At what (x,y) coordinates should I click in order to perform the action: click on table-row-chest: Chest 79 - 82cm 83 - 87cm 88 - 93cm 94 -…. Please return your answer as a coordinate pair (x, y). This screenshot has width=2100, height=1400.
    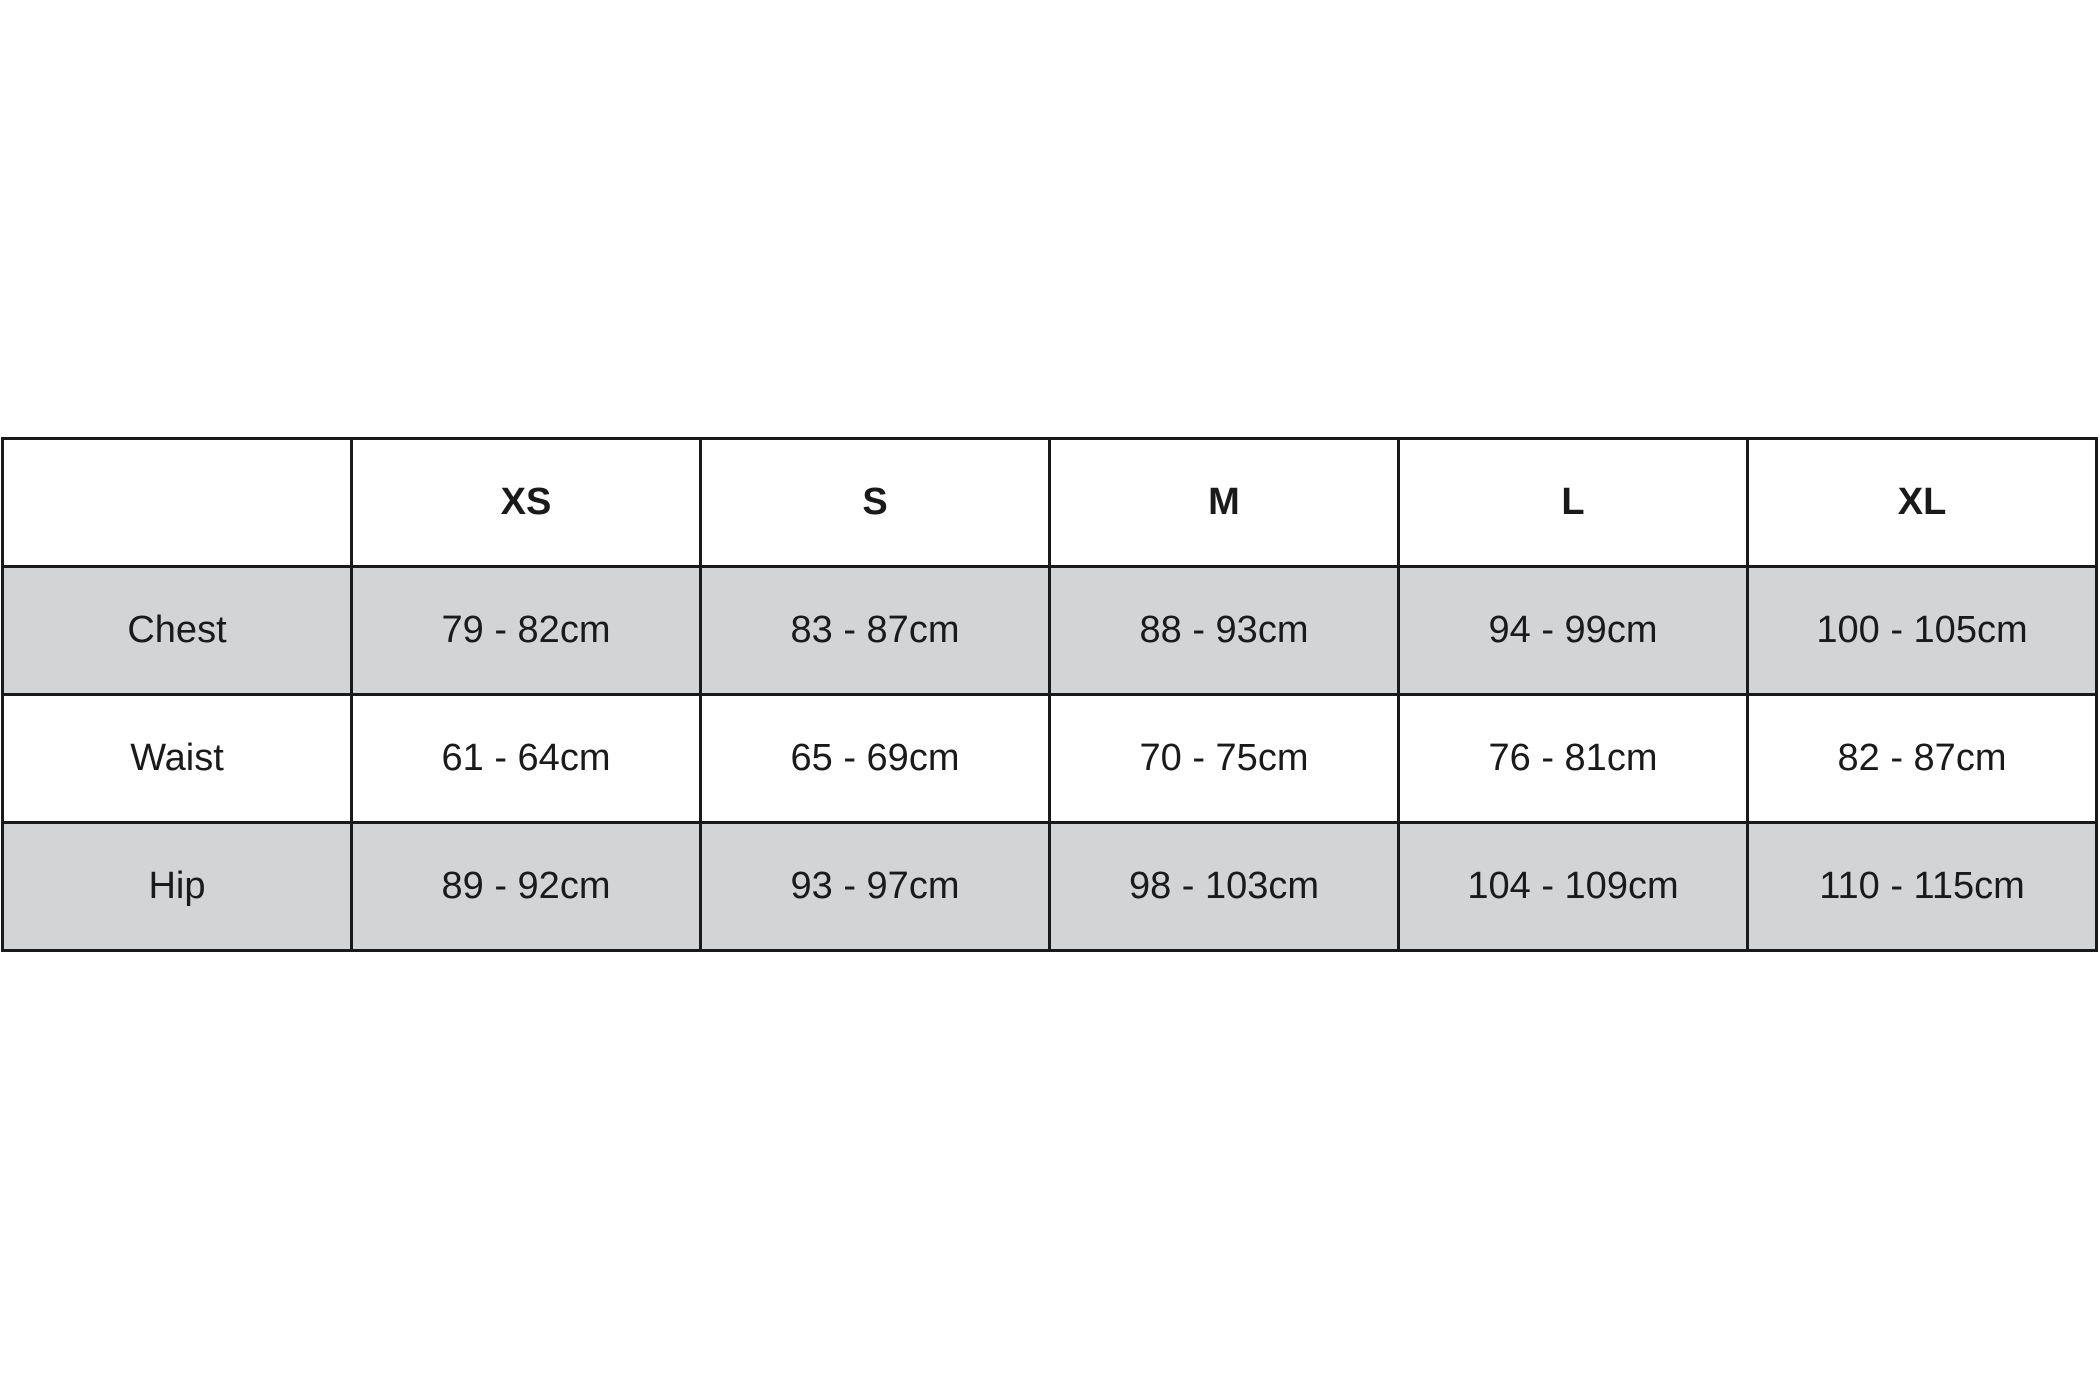
    Looking at the image, I should click on (1049, 630).